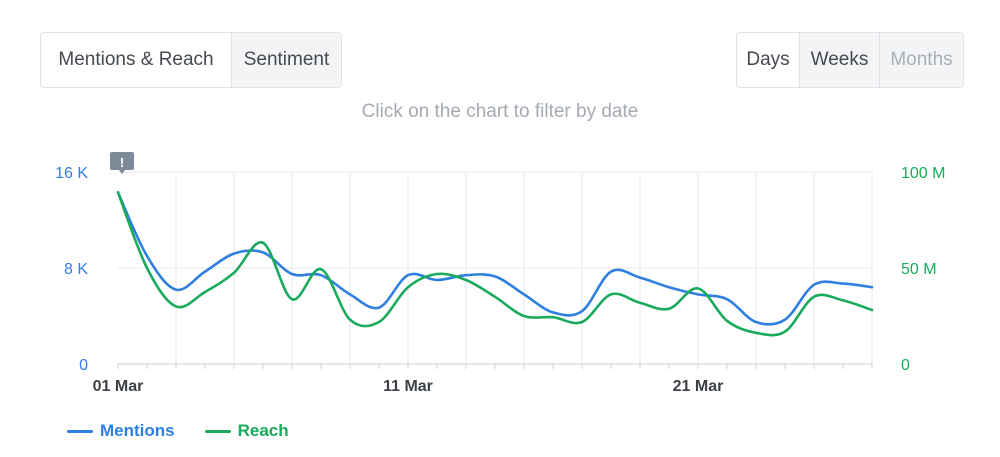 The height and width of the screenshot is (457, 1000). What do you see at coordinates (217, 431) in the screenshot?
I see `legend-swatch-reach` at bounding box center [217, 431].